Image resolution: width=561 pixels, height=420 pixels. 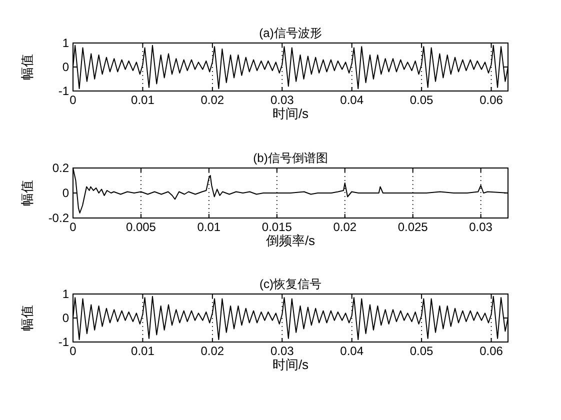 I want to click on x-tick-label: 0.015, so click(x=277, y=227).